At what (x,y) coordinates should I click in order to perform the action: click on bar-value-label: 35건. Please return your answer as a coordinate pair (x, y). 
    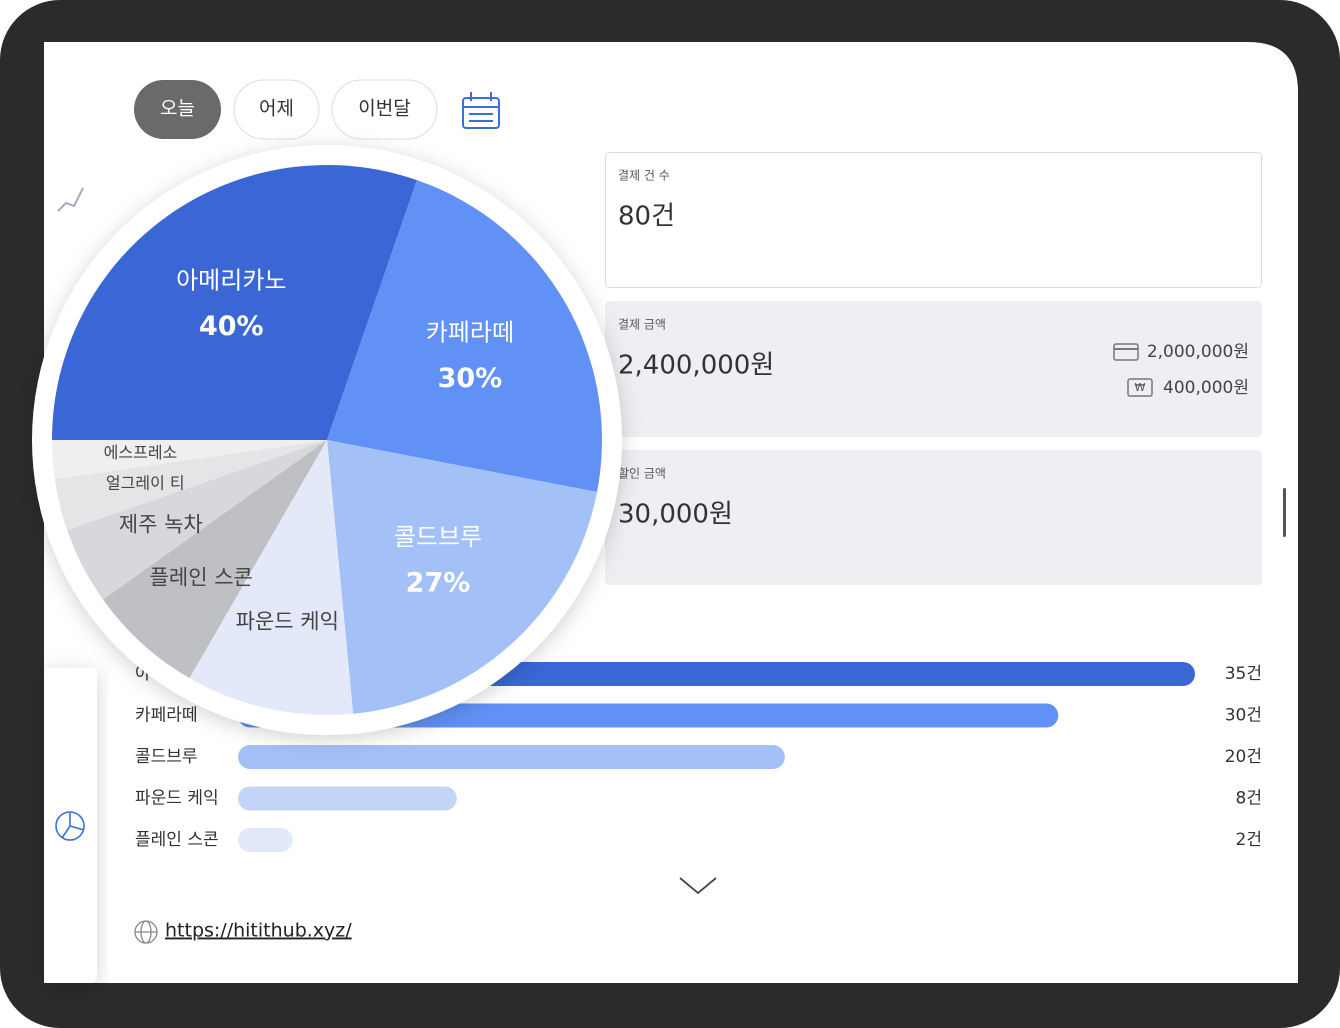
    Looking at the image, I should click on (1243, 674).